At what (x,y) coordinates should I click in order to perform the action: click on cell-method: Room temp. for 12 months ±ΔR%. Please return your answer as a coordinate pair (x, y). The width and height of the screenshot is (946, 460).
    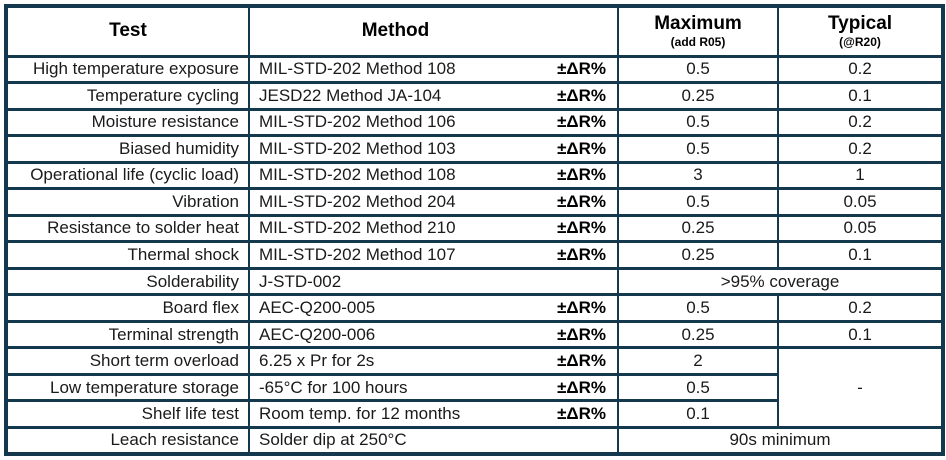
    Looking at the image, I should click on (433, 414).